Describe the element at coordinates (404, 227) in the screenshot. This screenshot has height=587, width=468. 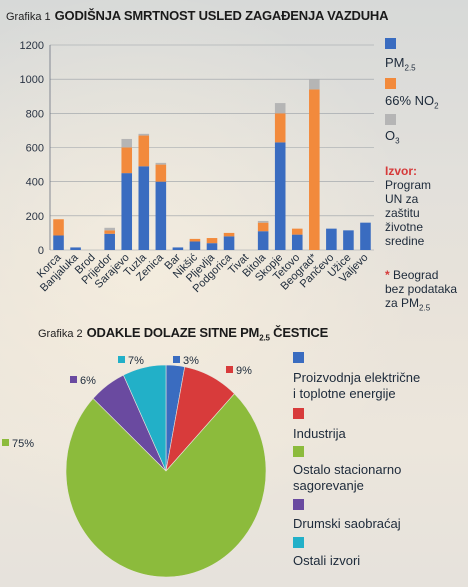
I see `source-line: životne` at that location.